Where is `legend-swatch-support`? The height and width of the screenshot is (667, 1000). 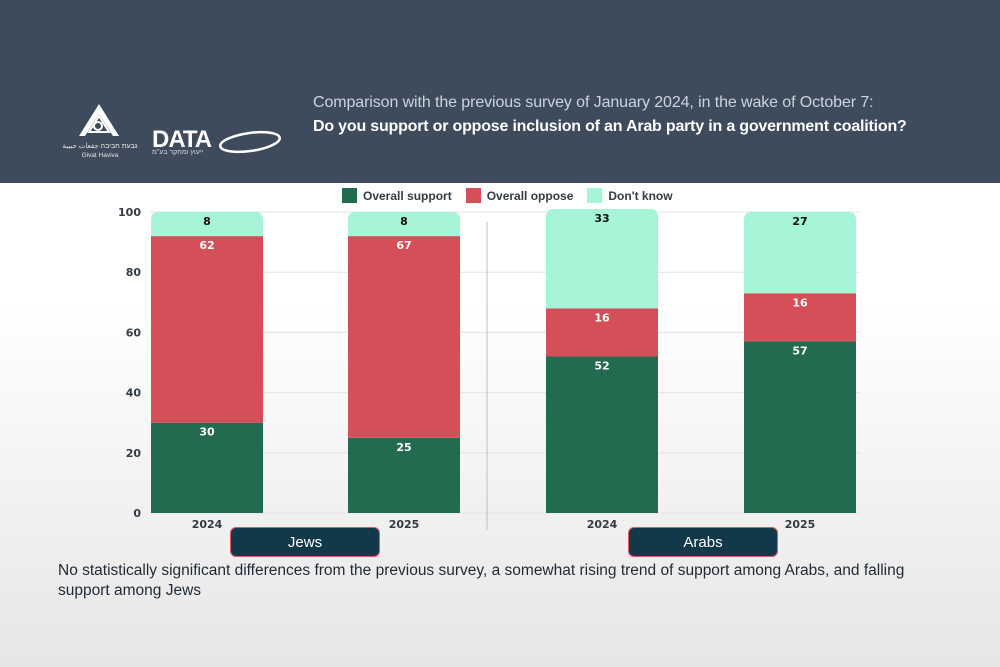 legend-swatch-support is located at coordinates (349, 195).